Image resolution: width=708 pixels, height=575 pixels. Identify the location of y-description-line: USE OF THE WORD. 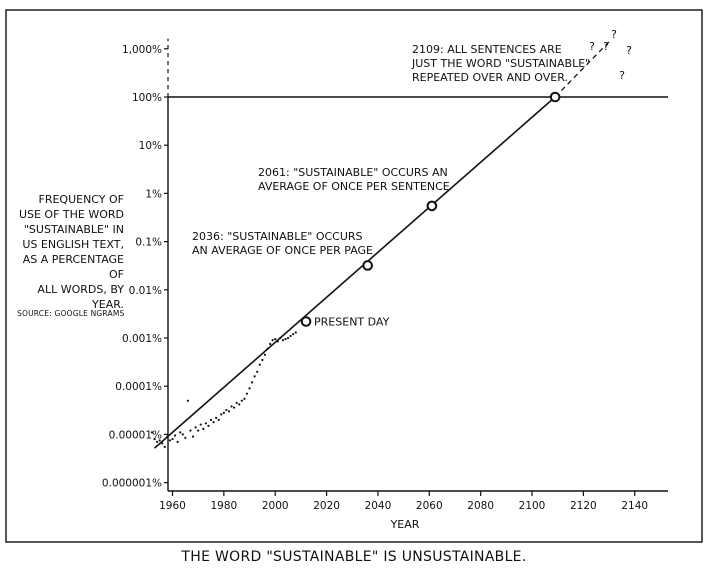
(71, 214).